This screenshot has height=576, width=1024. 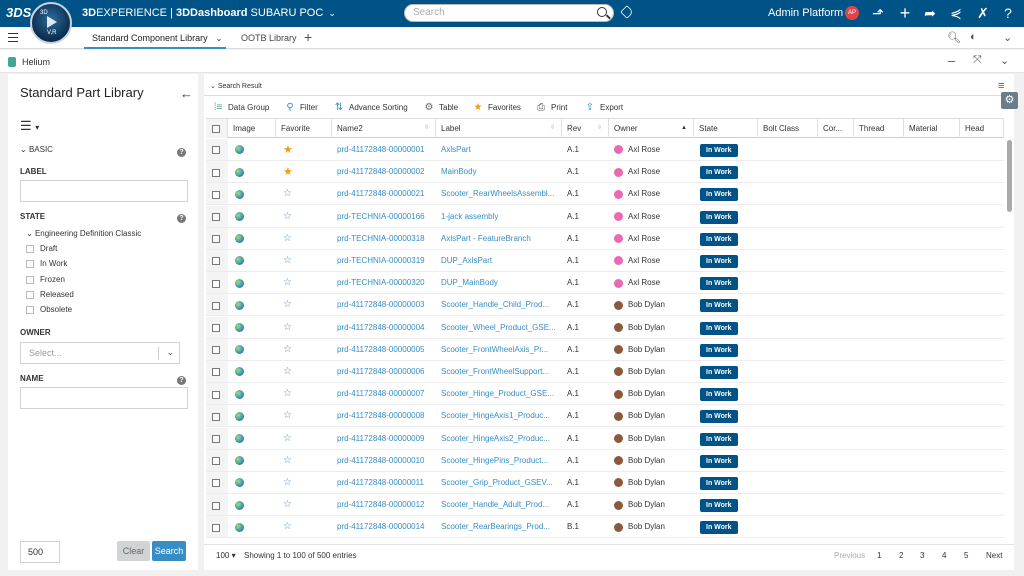 I want to click on menu-icon, so click(x=13, y=37).